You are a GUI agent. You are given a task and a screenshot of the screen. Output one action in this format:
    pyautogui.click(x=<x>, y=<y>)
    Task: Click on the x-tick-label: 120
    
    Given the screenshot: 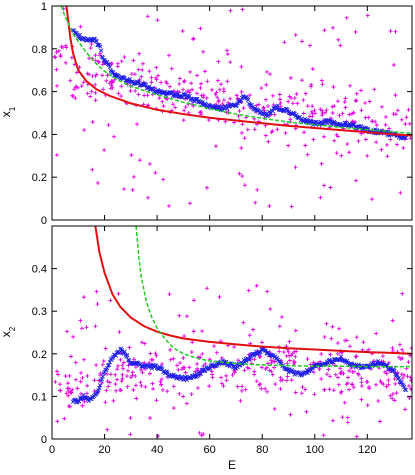 What is the action you would take?
    pyautogui.click(x=367, y=450)
    